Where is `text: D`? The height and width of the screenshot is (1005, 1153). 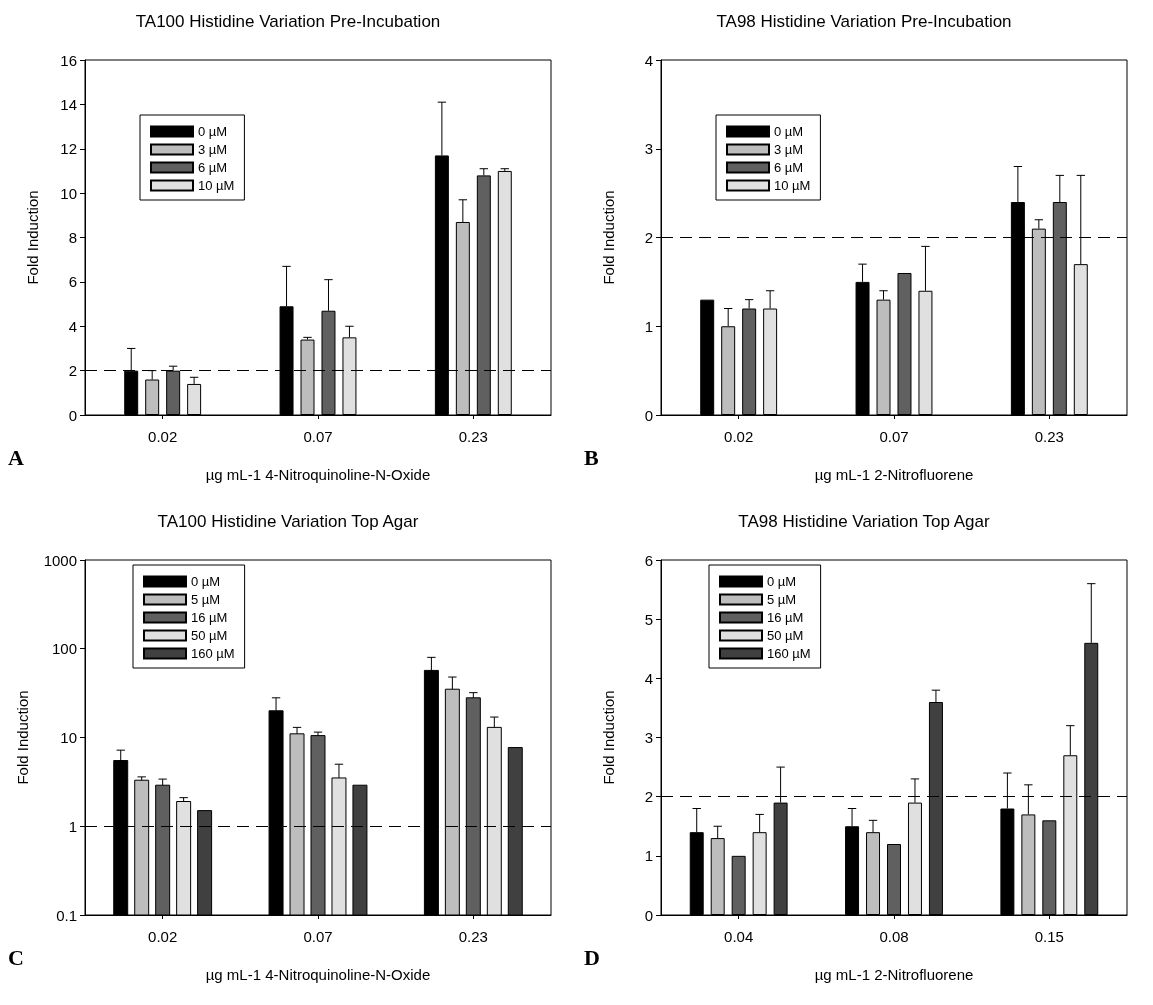 text: D is located at coordinates (592, 958).